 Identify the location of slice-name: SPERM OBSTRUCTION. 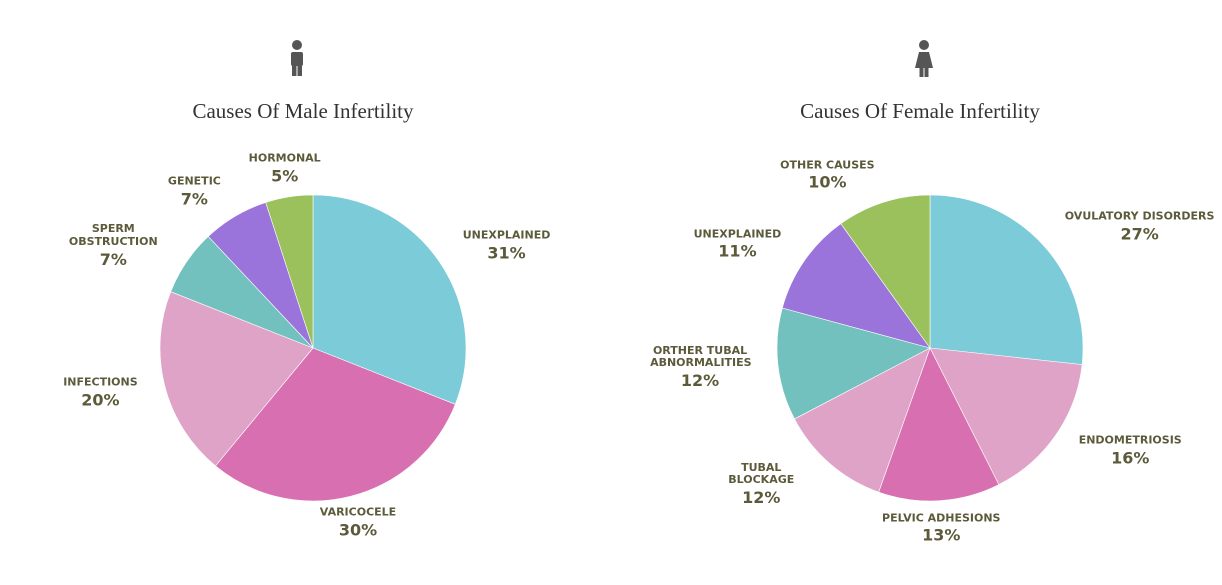
(113, 235).